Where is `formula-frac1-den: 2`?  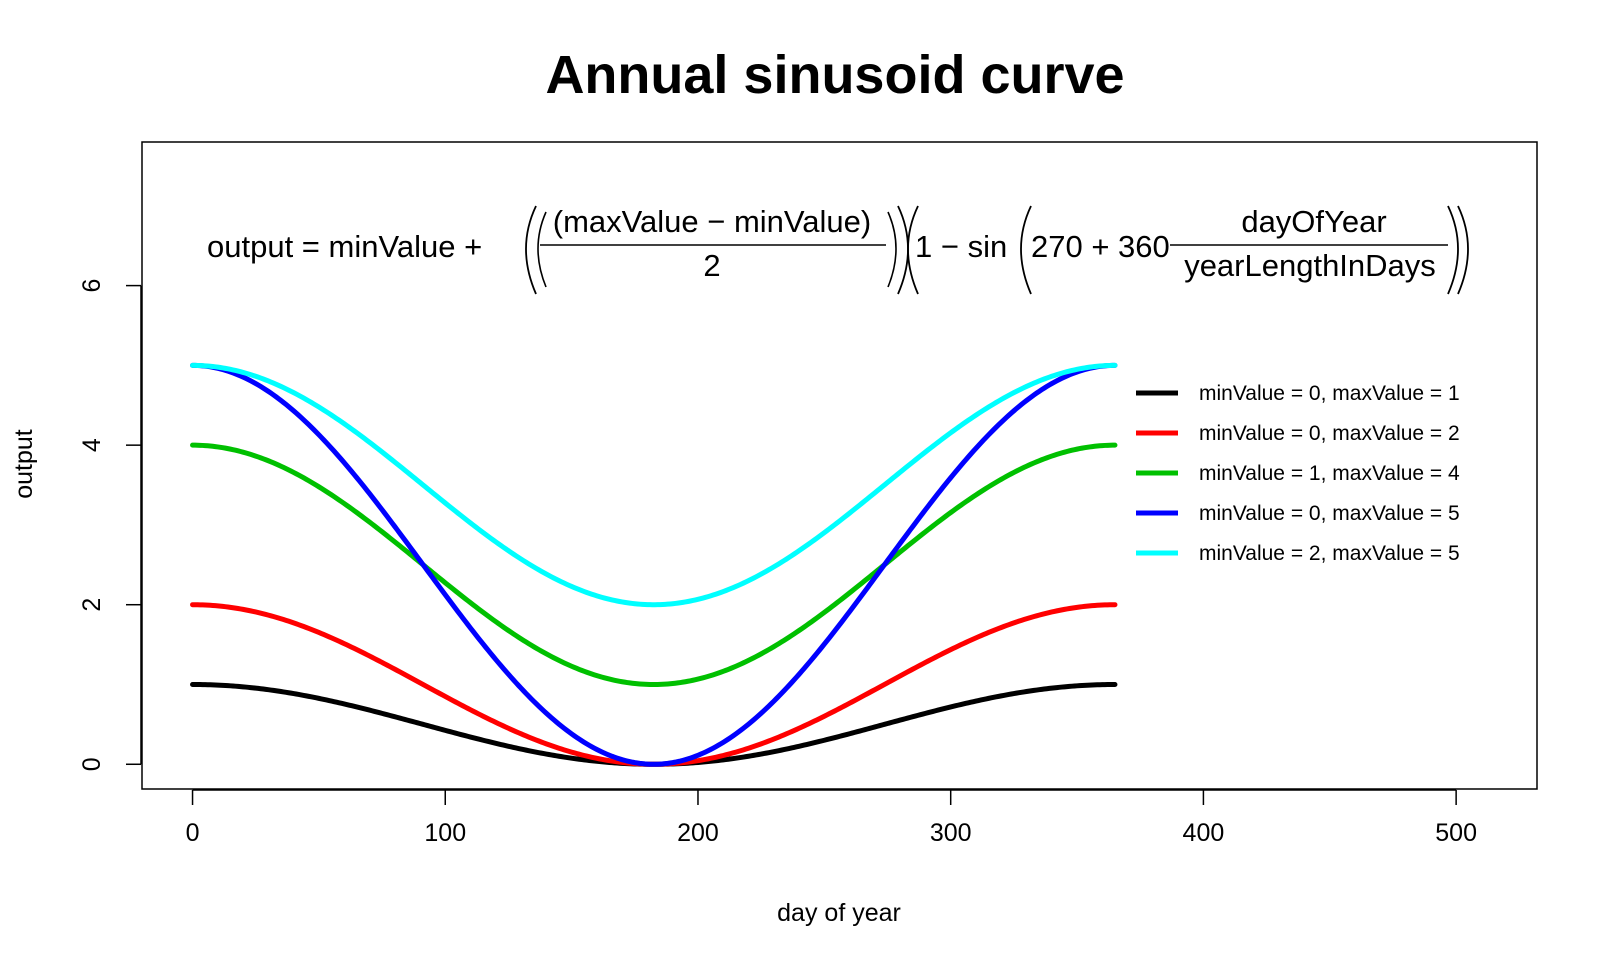 formula-frac1-den: 2 is located at coordinates (711, 265).